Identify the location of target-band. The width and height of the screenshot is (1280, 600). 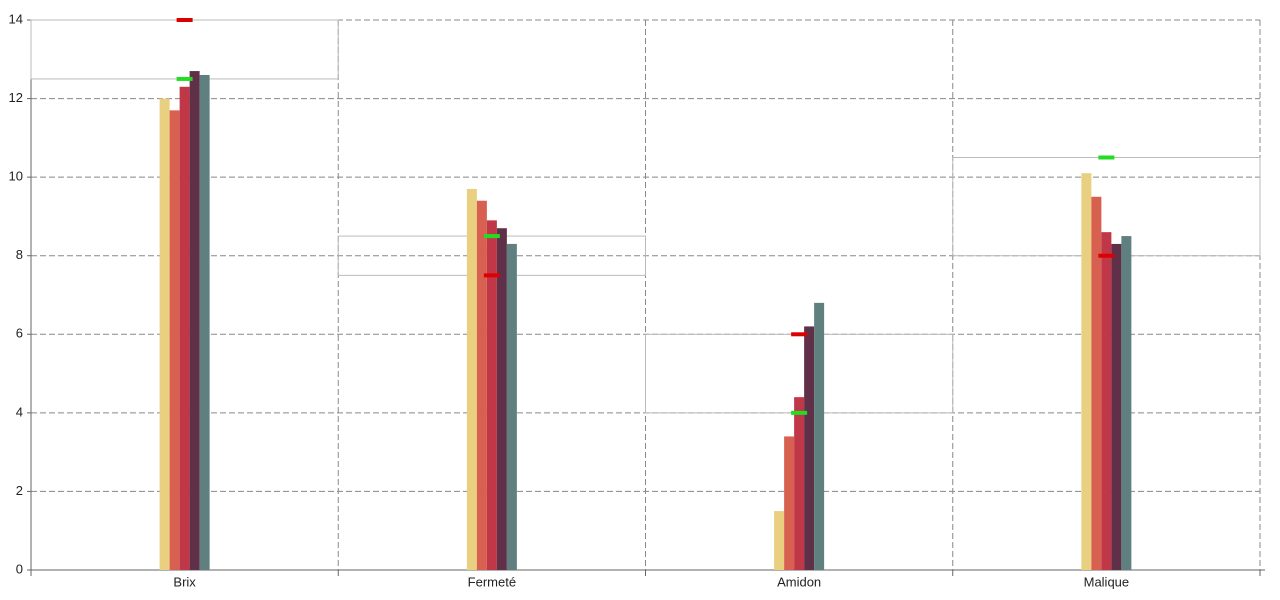
(184, 49).